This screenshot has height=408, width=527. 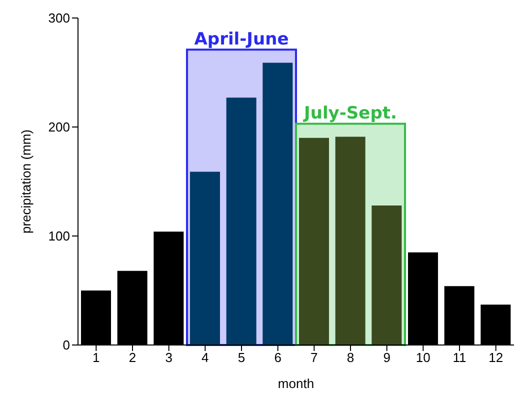 What do you see at coordinates (168, 358) in the screenshot?
I see `x-tick-label: 3` at bounding box center [168, 358].